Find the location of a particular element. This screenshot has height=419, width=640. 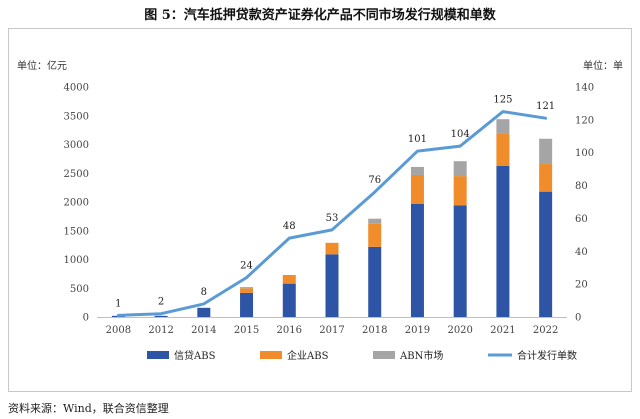

legend-label: 信贷ABS is located at coordinates (195, 355).